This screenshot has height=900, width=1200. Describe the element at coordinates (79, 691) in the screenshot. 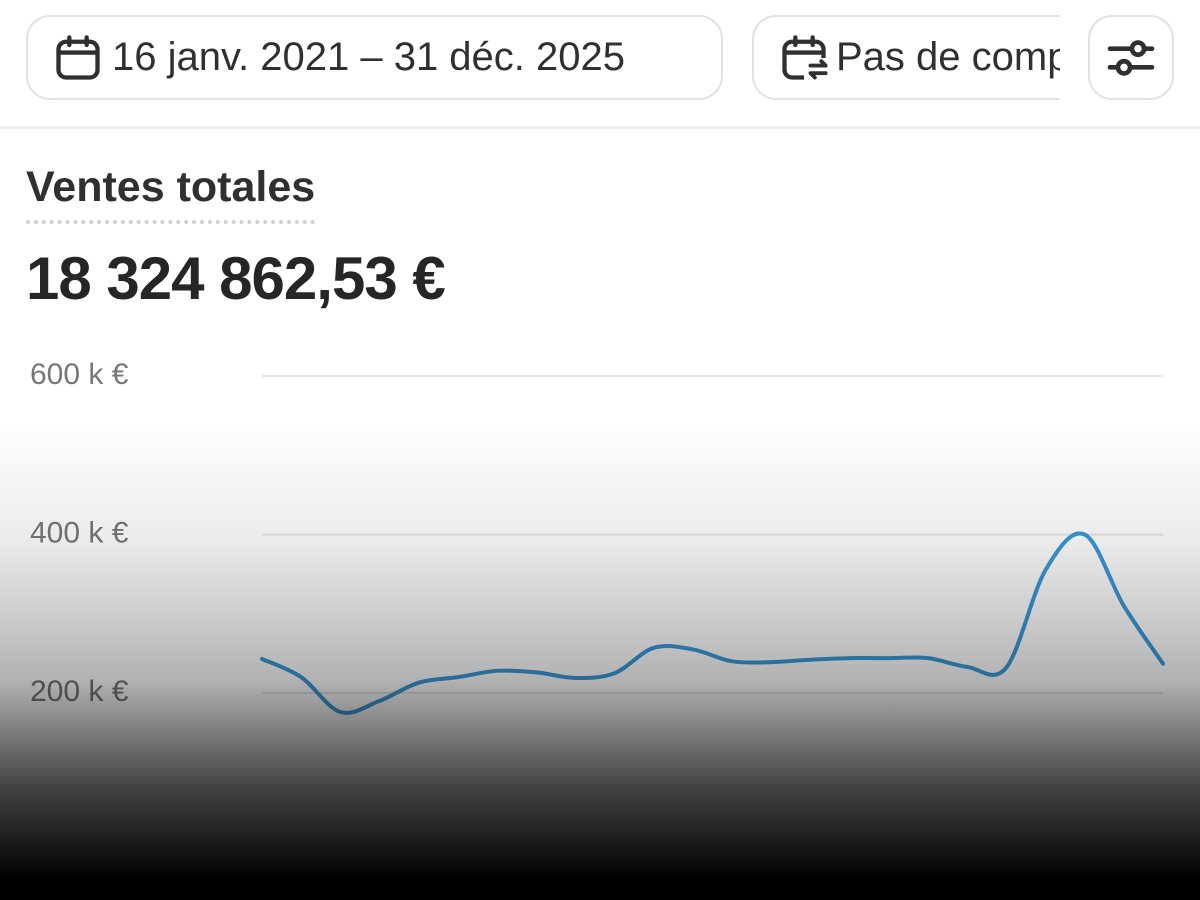

I see `y-tick-label: 200 k €` at that location.